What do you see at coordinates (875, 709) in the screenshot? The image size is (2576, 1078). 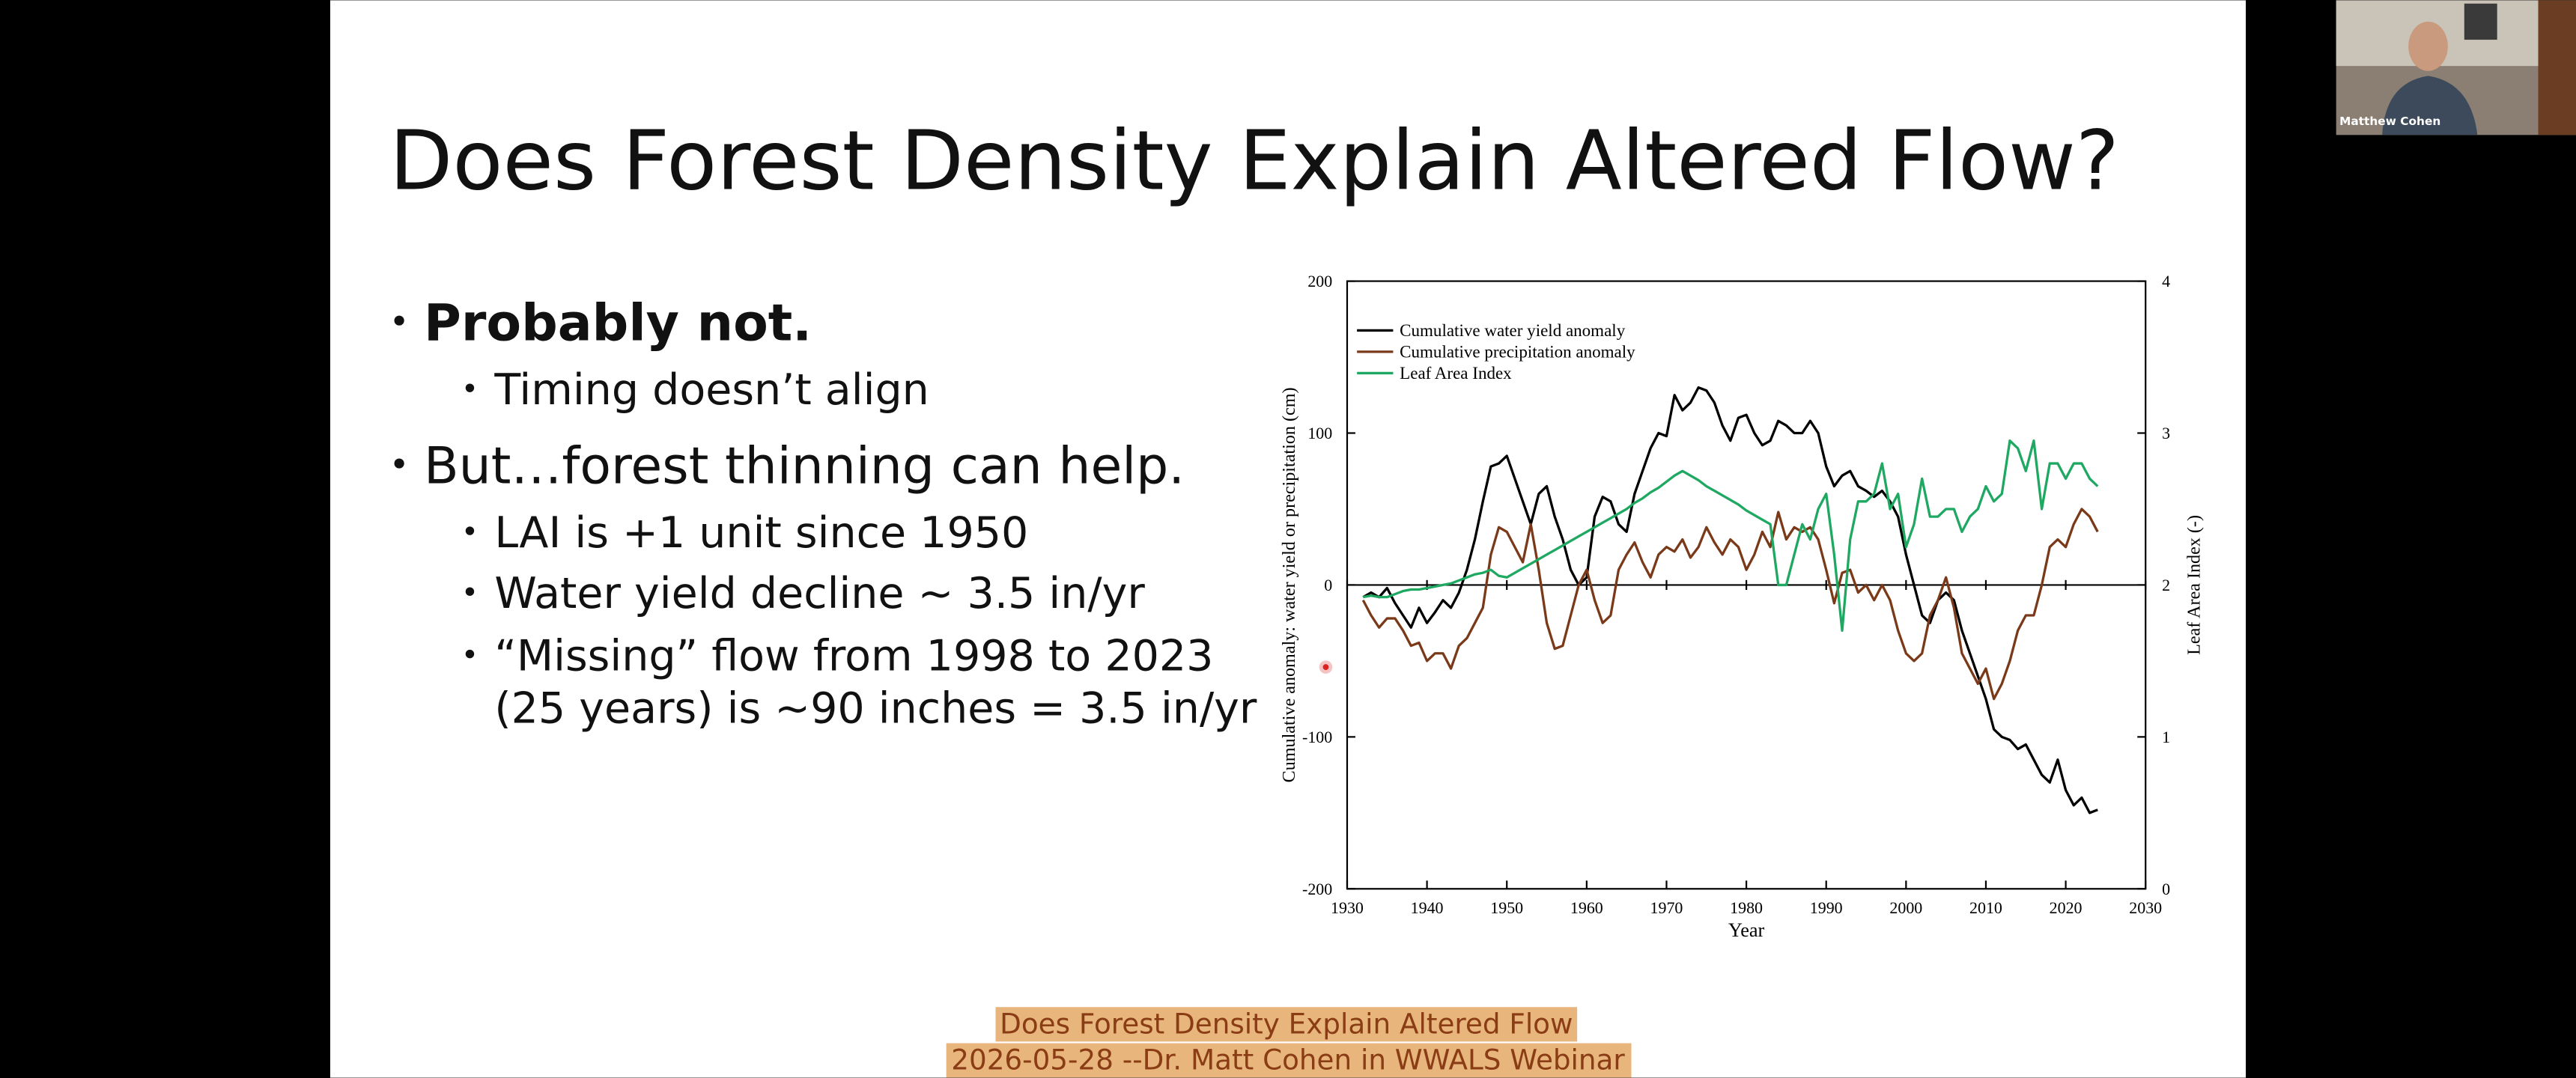 I see `sub-bullet: (25 years) is ~90 inches = 3.5 in/yr` at bounding box center [875, 709].